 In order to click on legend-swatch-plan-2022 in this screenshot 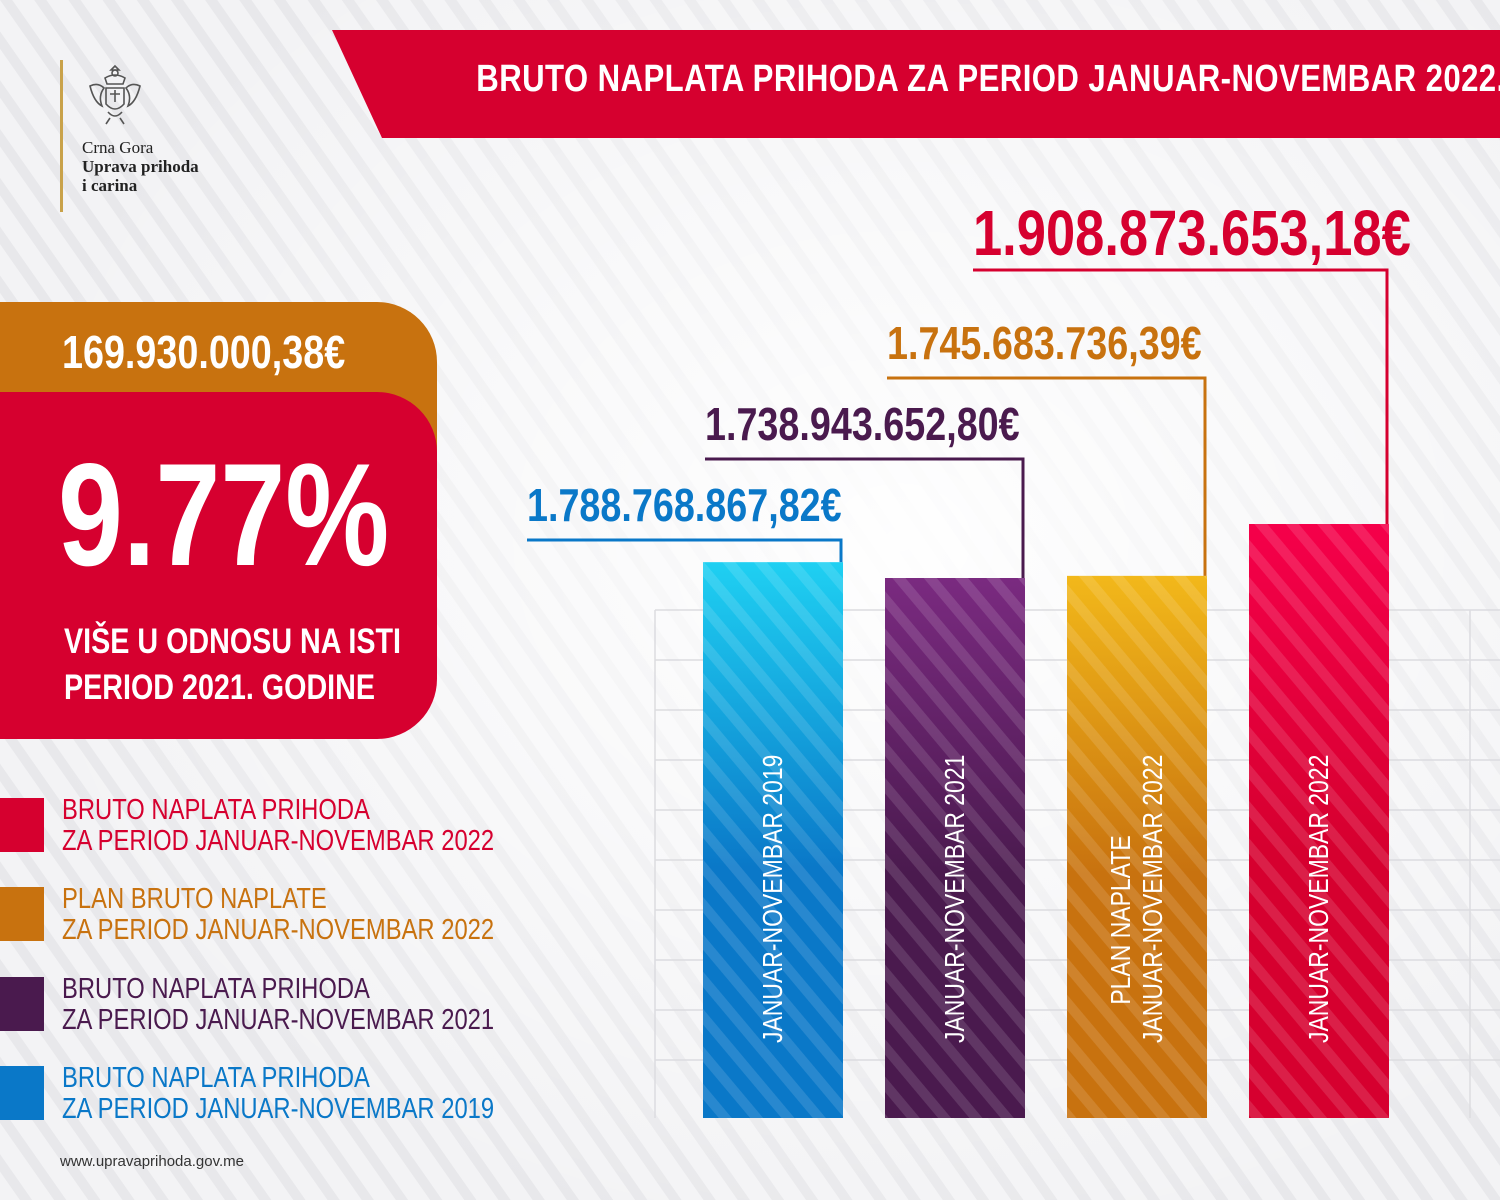, I will do `click(22, 914)`.